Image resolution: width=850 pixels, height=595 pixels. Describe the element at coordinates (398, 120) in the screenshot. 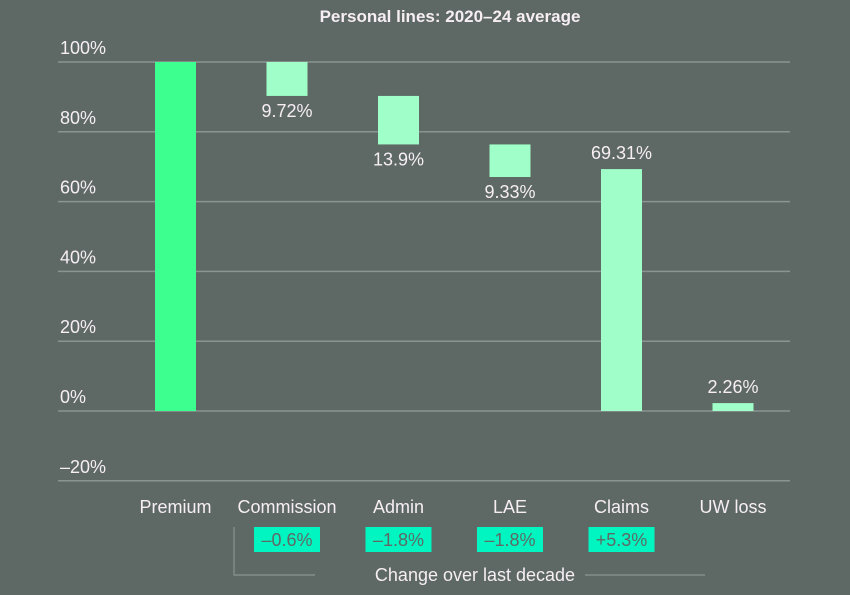

I see `bar-admin` at that location.